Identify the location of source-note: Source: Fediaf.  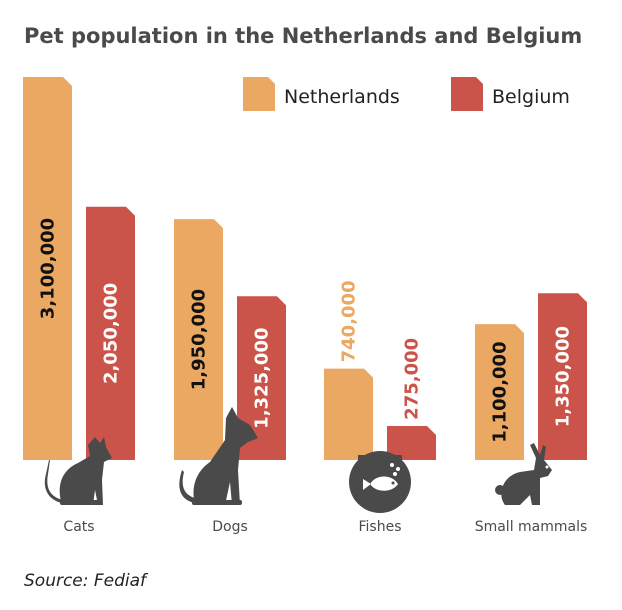
(86, 581).